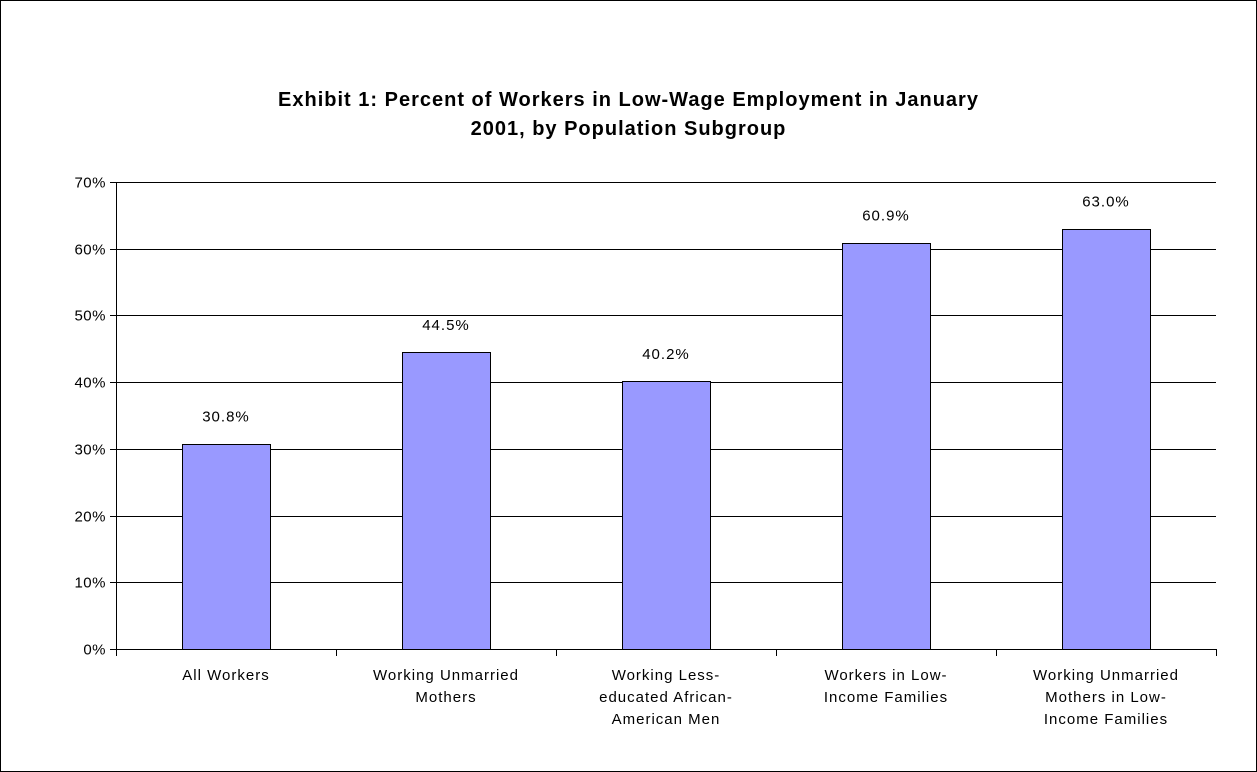 This screenshot has width=1257, height=772. What do you see at coordinates (90, 250) in the screenshot?
I see `y-tick-label: 60%` at bounding box center [90, 250].